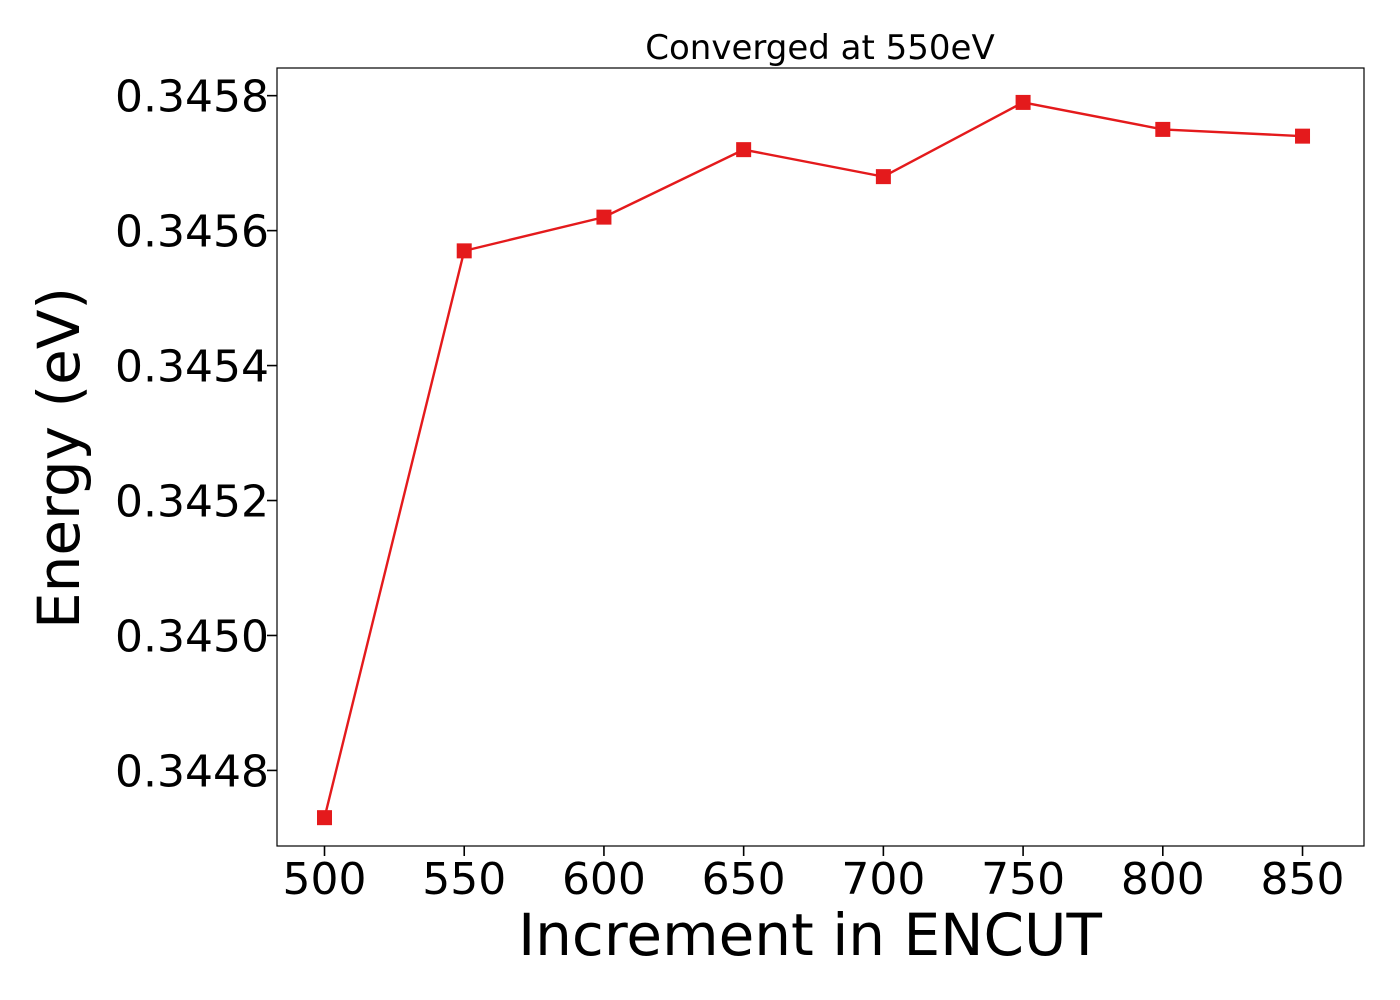 The image size is (1400, 1000). Describe the element at coordinates (196, 434) in the screenshot. I see `y-axis: 0.3448 0.3450 0.3452 0.3454 0.3456 0.3458` at that location.